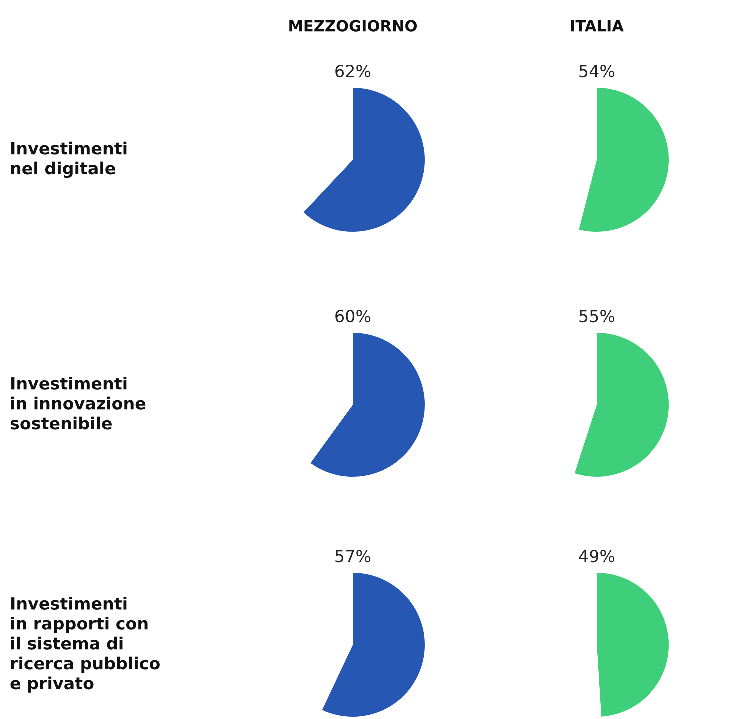  Describe the element at coordinates (597, 71) in the screenshot. I see `data-label: 54%` at that location.